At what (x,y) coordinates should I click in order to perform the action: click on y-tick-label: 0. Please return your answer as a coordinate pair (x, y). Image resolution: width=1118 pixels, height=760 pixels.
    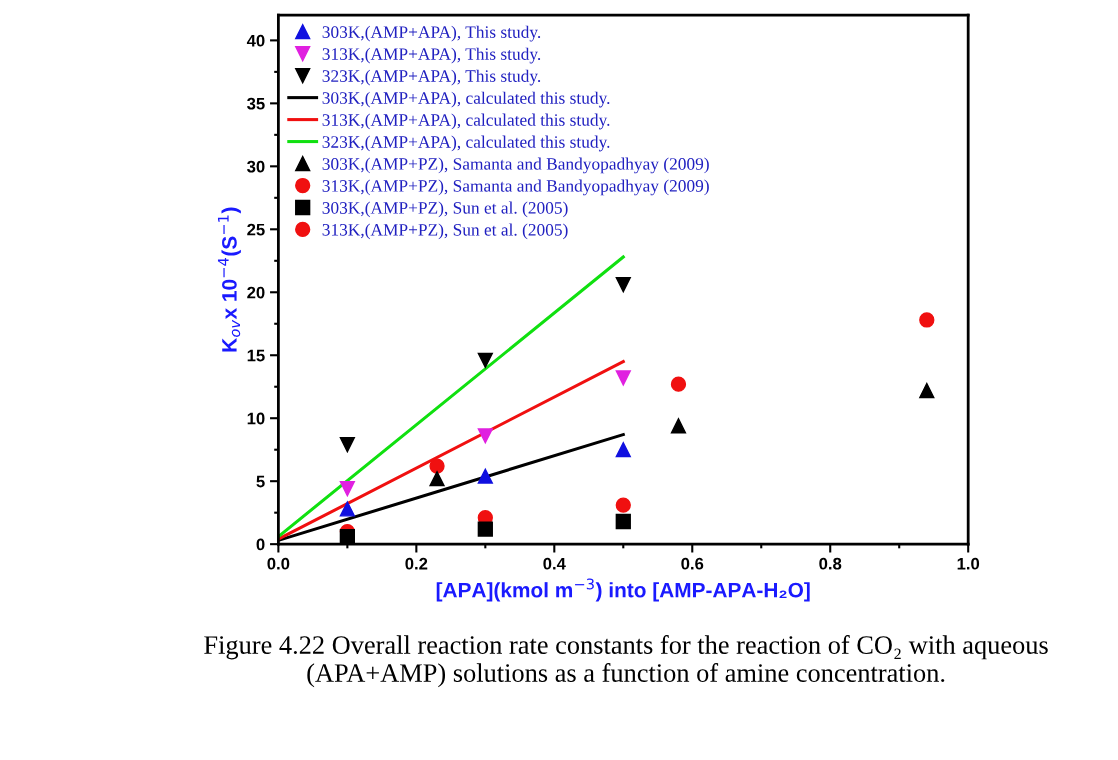
    Looking at the image, I should click on (260, 544).